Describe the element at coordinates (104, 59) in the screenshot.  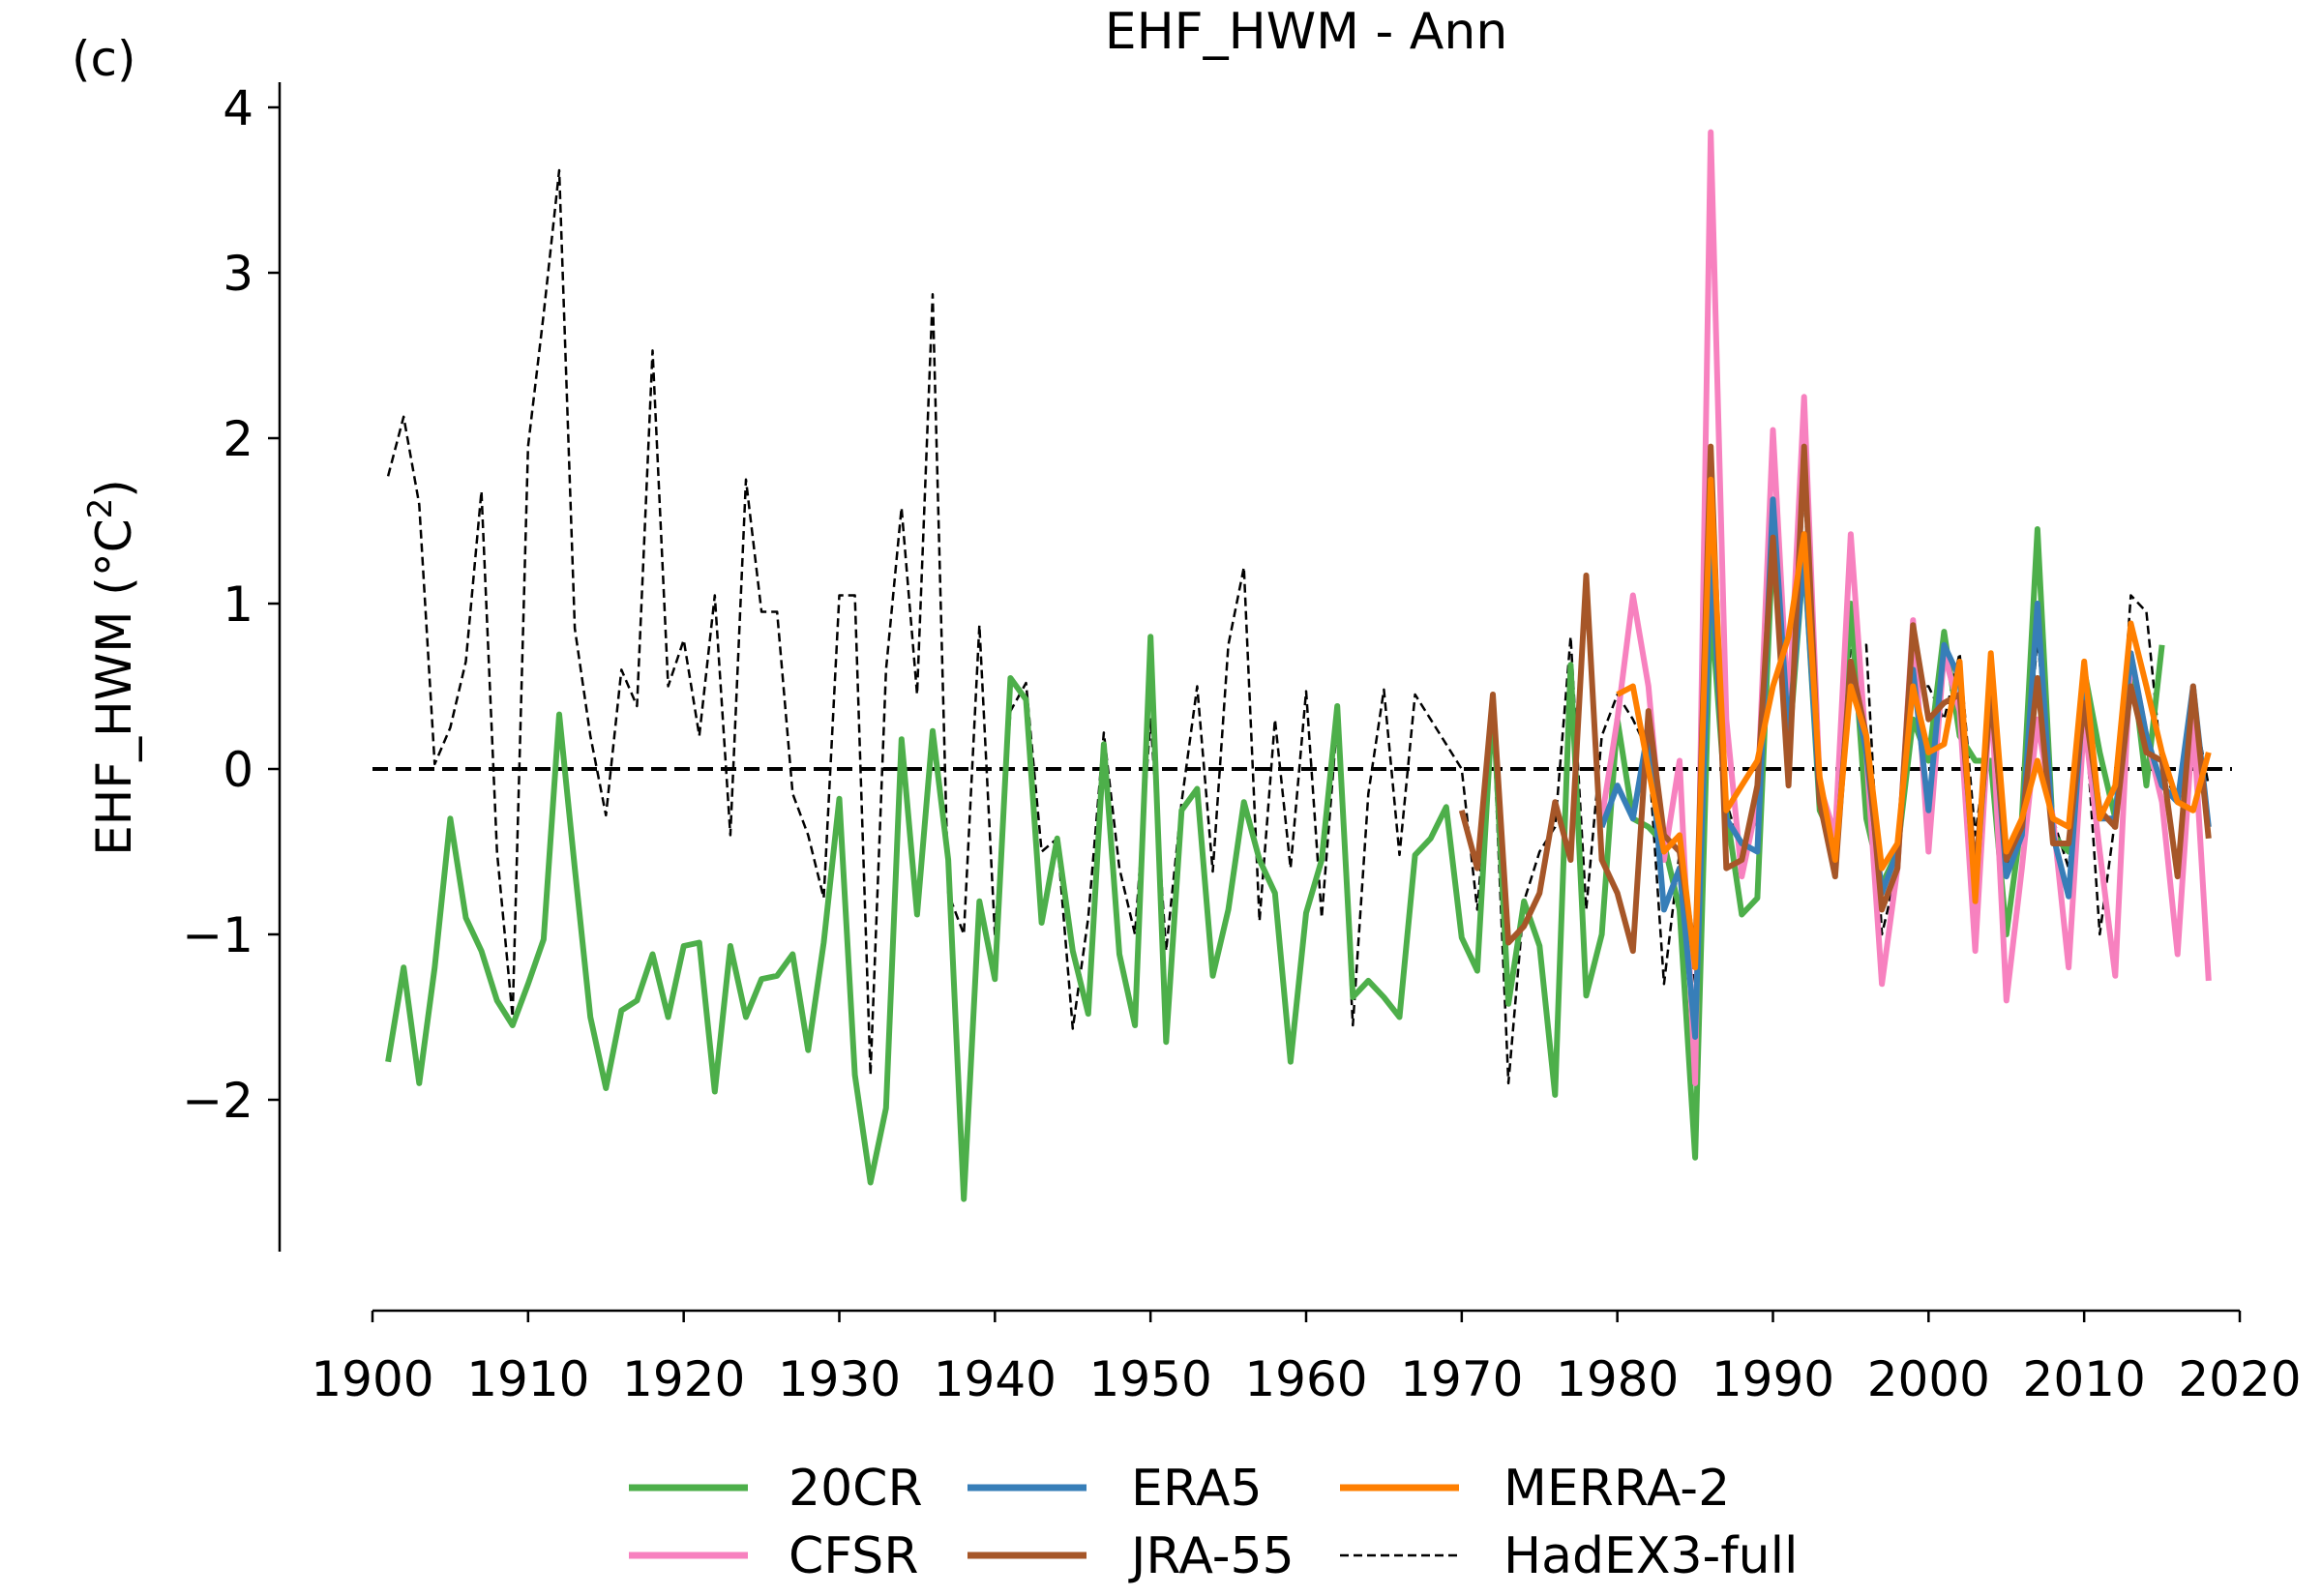
I see `panel-label: (c)` at that location.